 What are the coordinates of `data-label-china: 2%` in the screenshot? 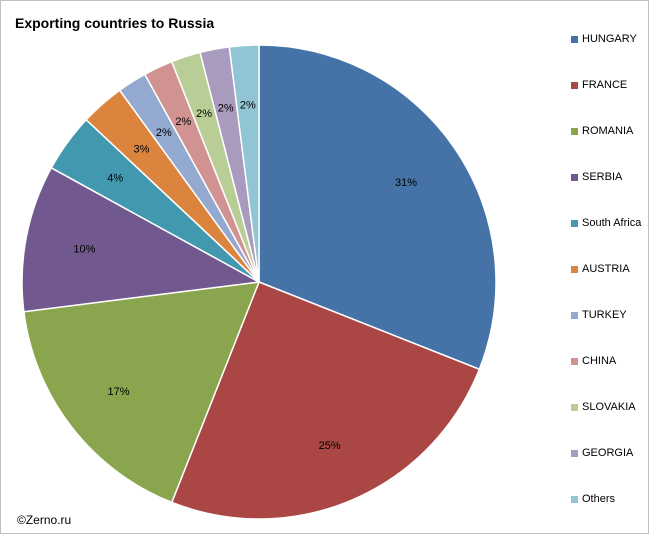 It's located at (183, 122).